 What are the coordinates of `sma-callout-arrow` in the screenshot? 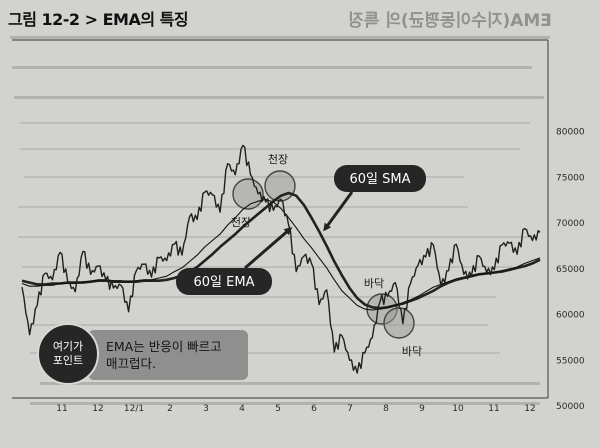 It's located at (338, 211).